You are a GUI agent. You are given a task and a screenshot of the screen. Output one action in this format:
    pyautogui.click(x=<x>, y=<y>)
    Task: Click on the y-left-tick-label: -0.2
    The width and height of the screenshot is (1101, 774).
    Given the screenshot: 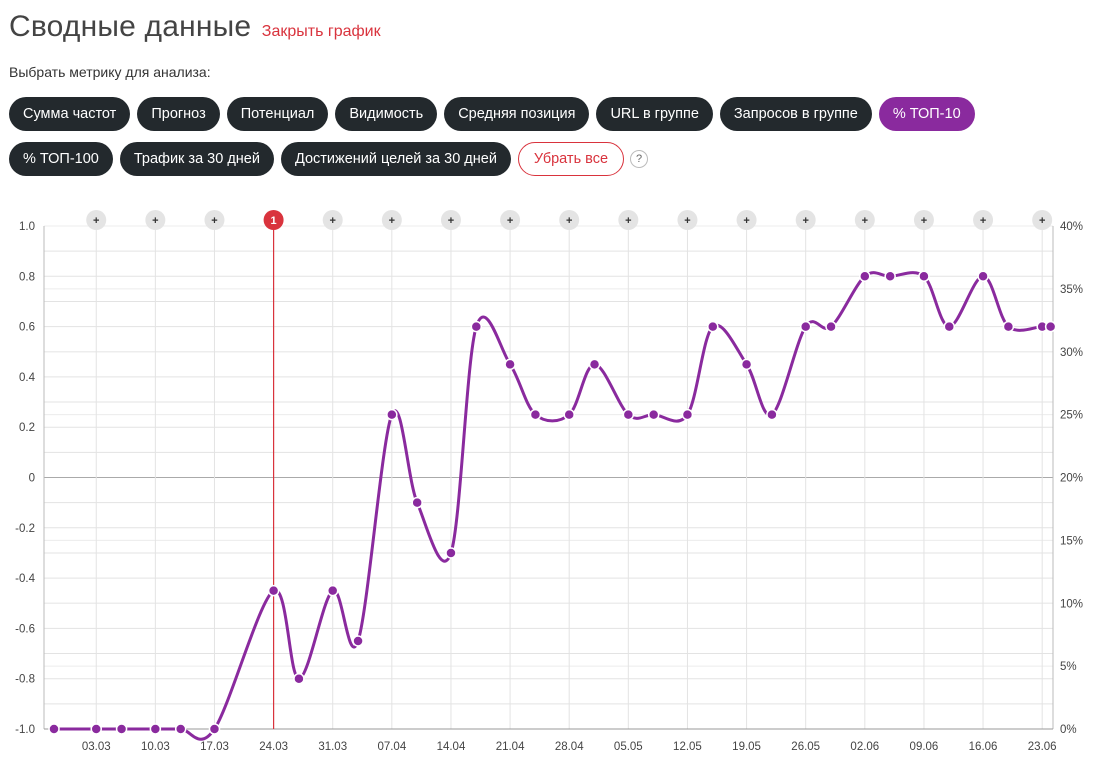 What is the action you would take?
    pyautogui.click(x=25, y=529)
    